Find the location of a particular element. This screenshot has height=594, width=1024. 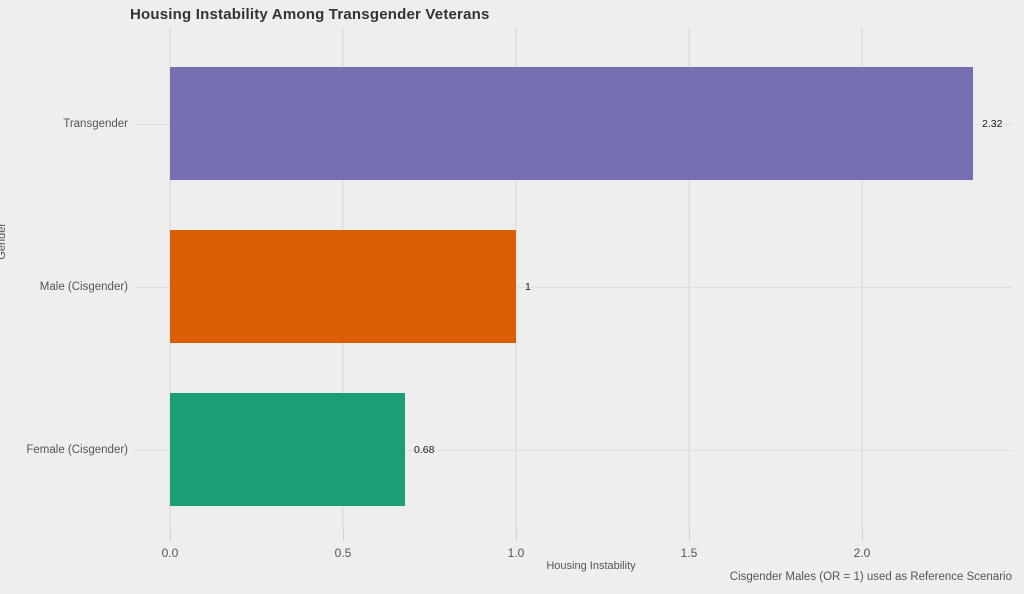

bar-male-cisgender is located at coordinates (343, 286).